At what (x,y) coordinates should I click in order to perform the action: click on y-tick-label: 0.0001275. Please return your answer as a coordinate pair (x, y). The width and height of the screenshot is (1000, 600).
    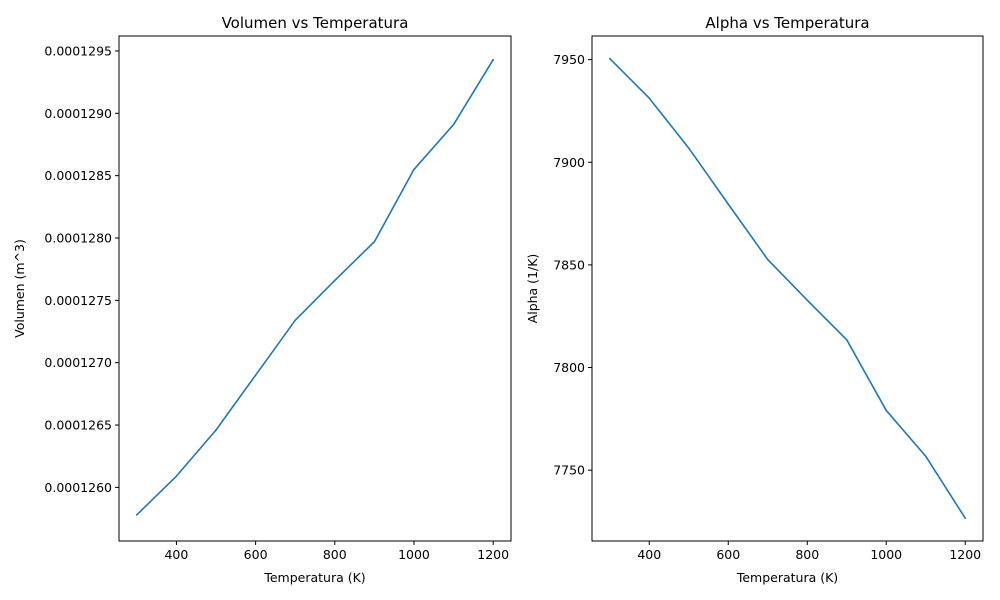
    Looking at the image, I should click on (78, 300).